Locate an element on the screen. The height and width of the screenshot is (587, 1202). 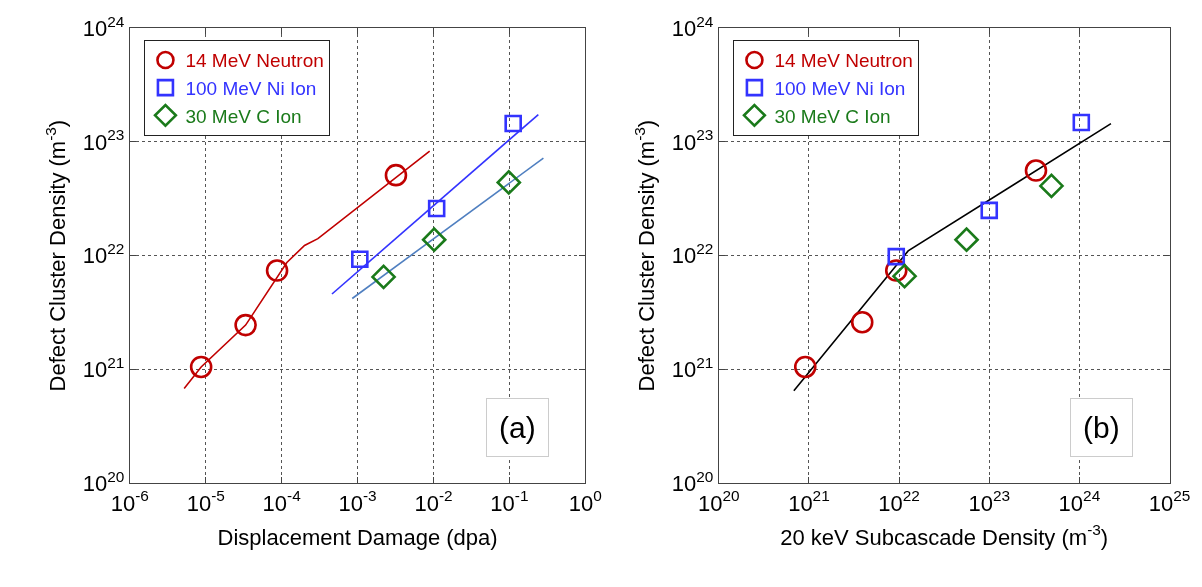
x-tick-label: 10$^{-1}$ is located at coordinates (509, 501).